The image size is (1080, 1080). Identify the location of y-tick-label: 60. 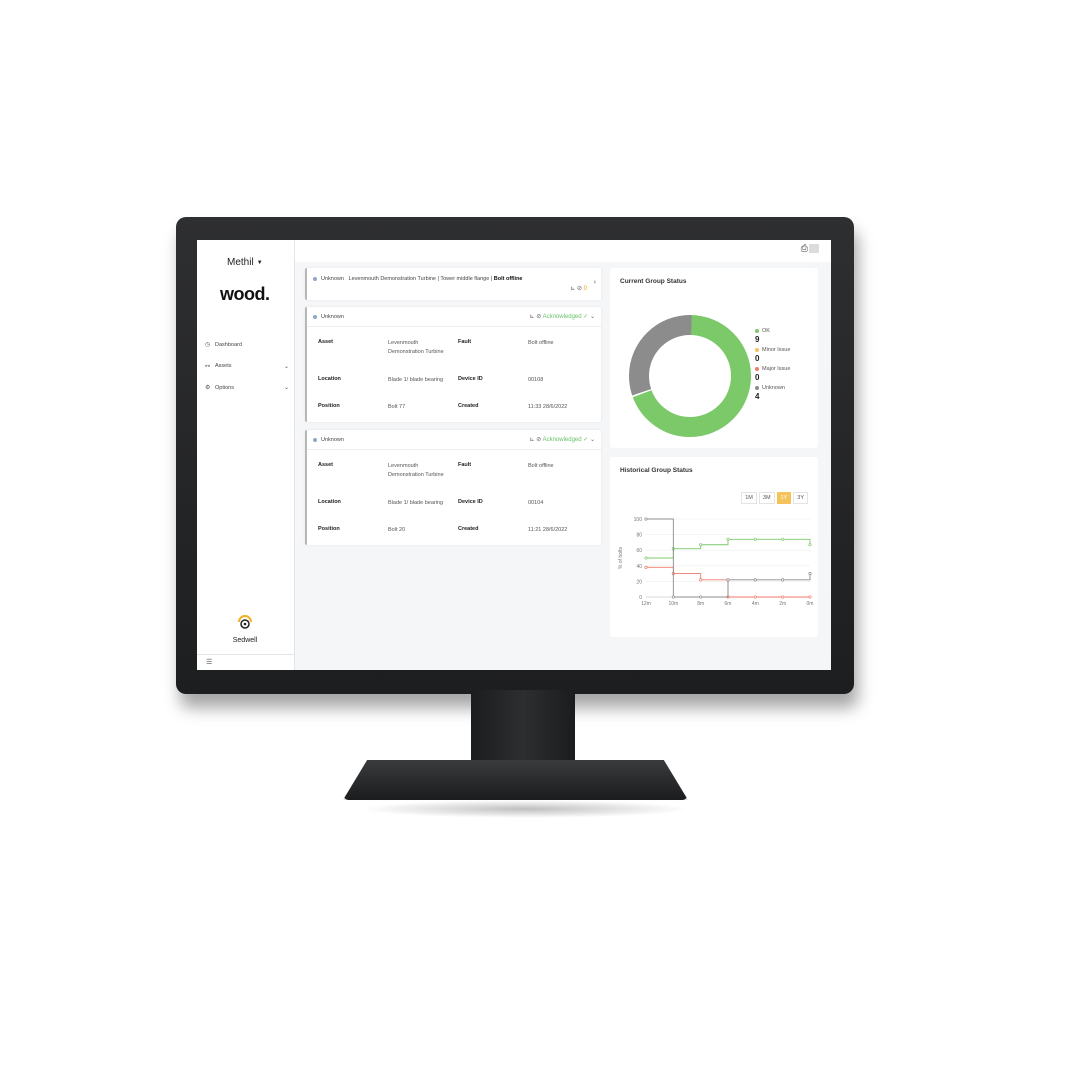
(639, 551).